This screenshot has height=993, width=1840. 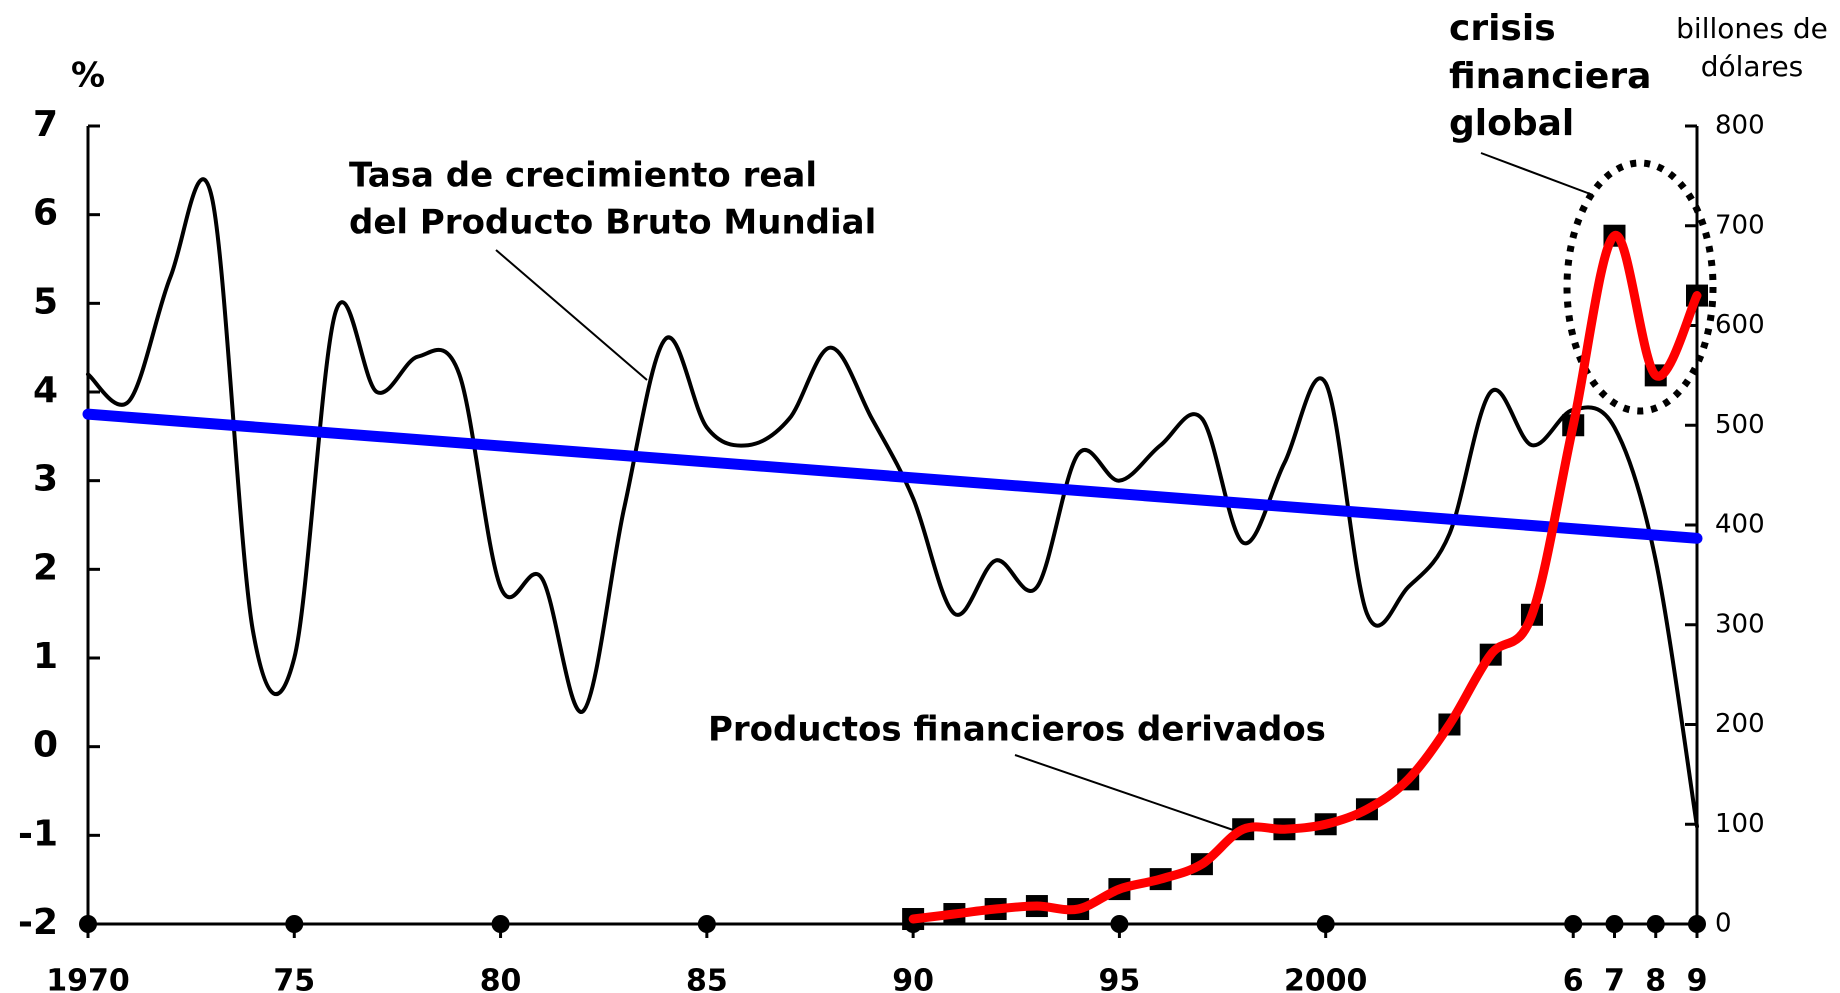 What do you see at coordinates (88, 978) in the screenshot?
I see `x-tick-label: 1970` at bounding box center [88, 978].